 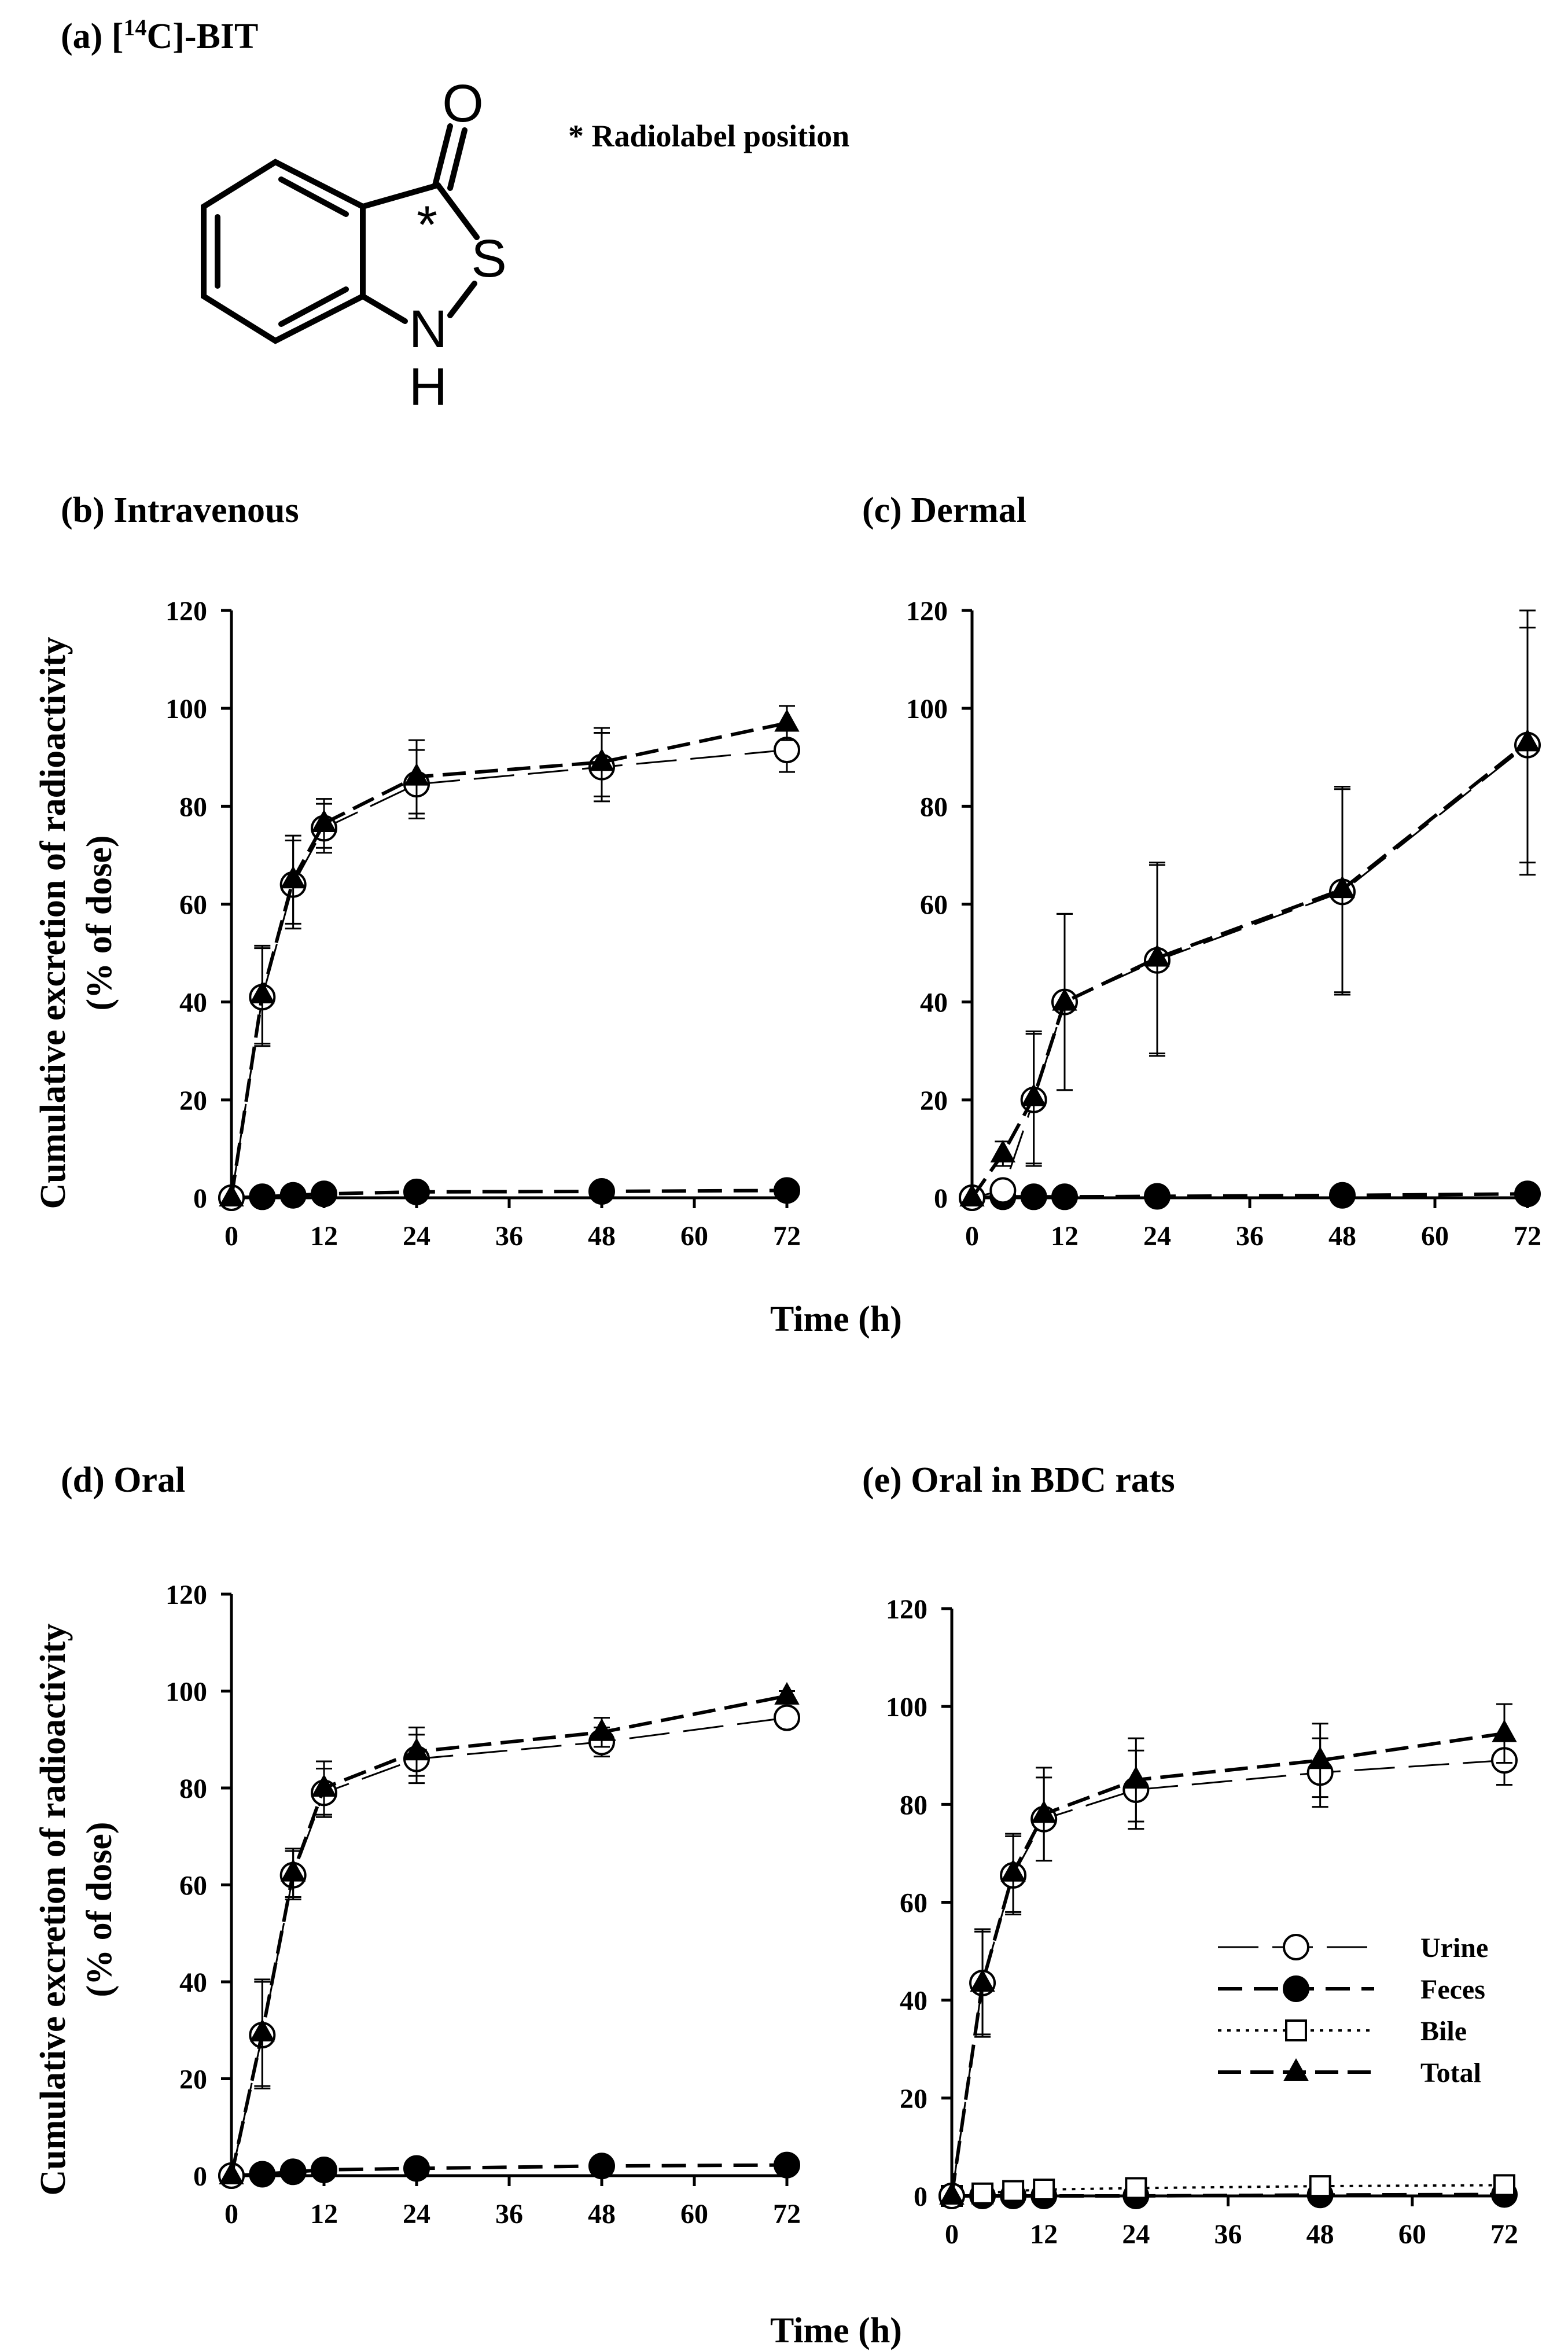 I want to click on benzene-ring, so click(x=284, y=252).